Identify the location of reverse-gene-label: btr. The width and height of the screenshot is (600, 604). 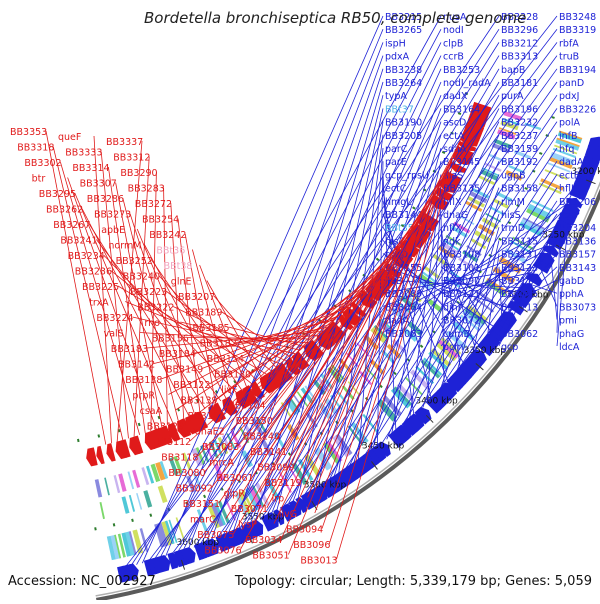
(39, 179).